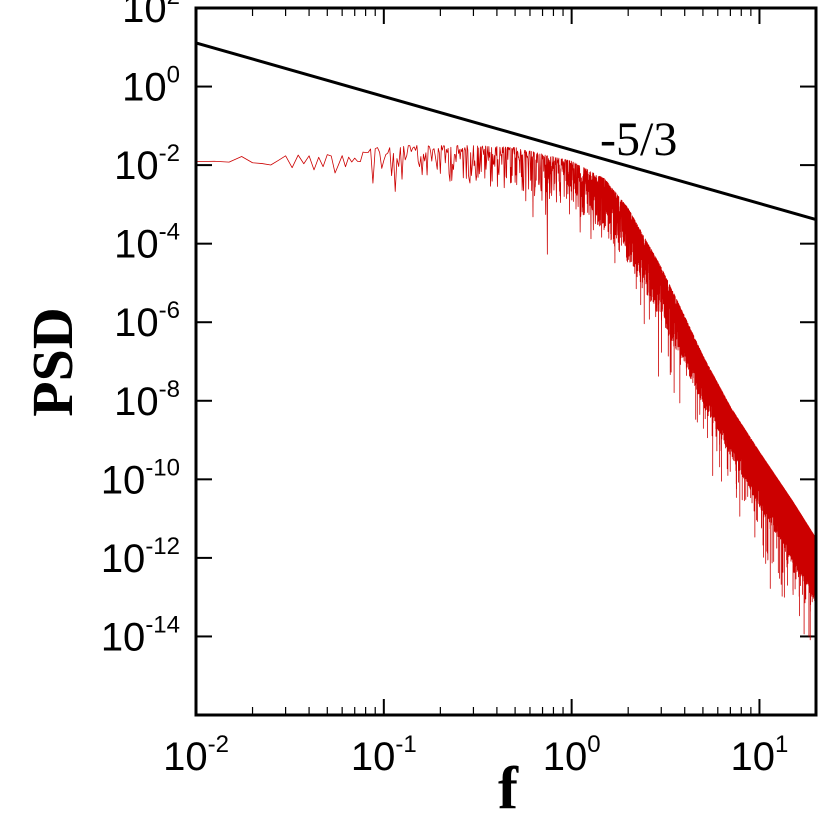 The height and width of the screenshot is (830, 830). Describe the element at coordinates (508, 788) in the screenshot. I see `x-axis-title: f` at that location.